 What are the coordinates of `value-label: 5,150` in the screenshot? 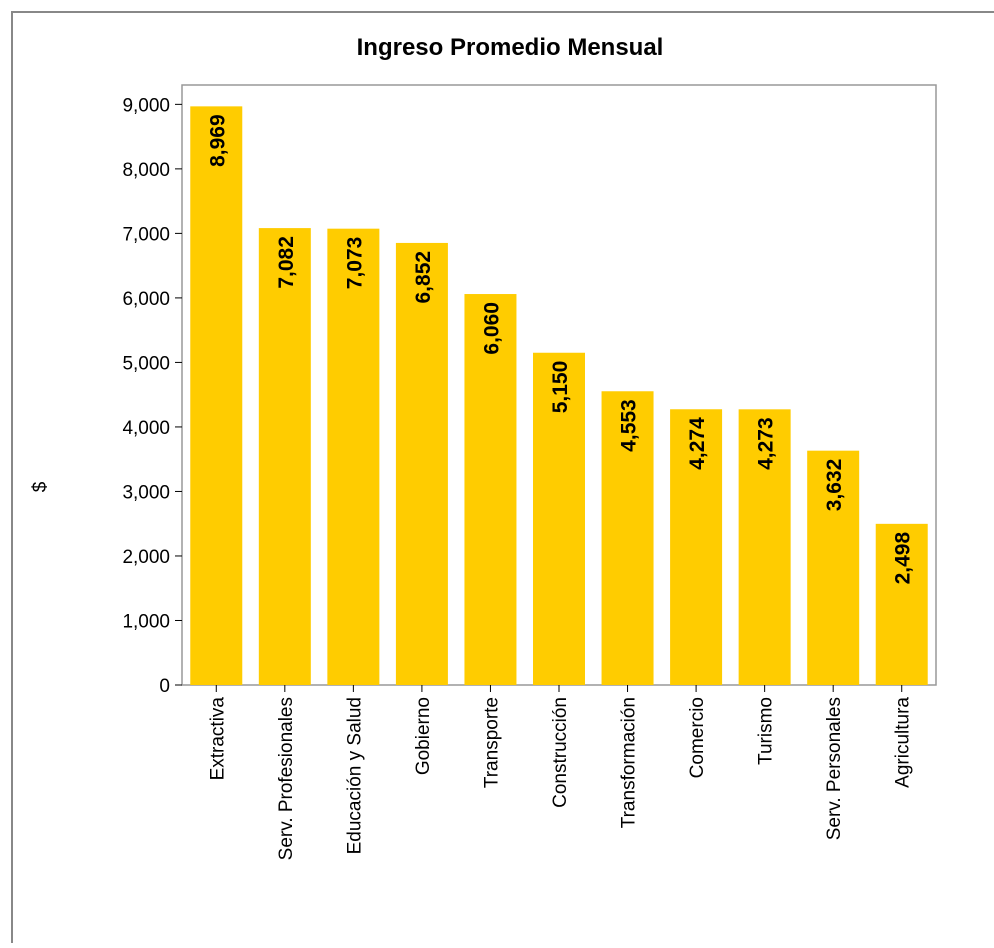 It's located at (560, 387).